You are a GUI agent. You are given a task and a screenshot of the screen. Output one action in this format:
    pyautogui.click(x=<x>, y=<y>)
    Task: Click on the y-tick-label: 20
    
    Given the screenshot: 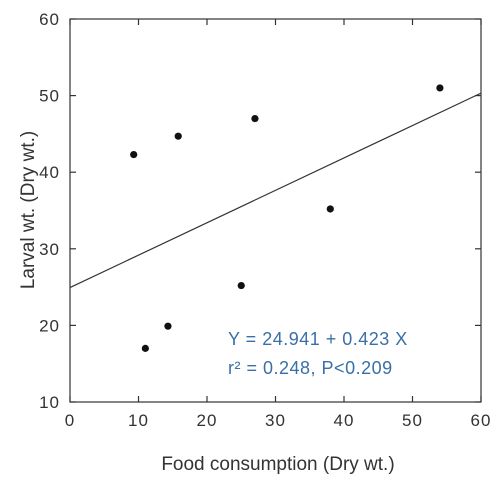 What is the action you would take?
    pyautogui.click(x=49, y=325)
    